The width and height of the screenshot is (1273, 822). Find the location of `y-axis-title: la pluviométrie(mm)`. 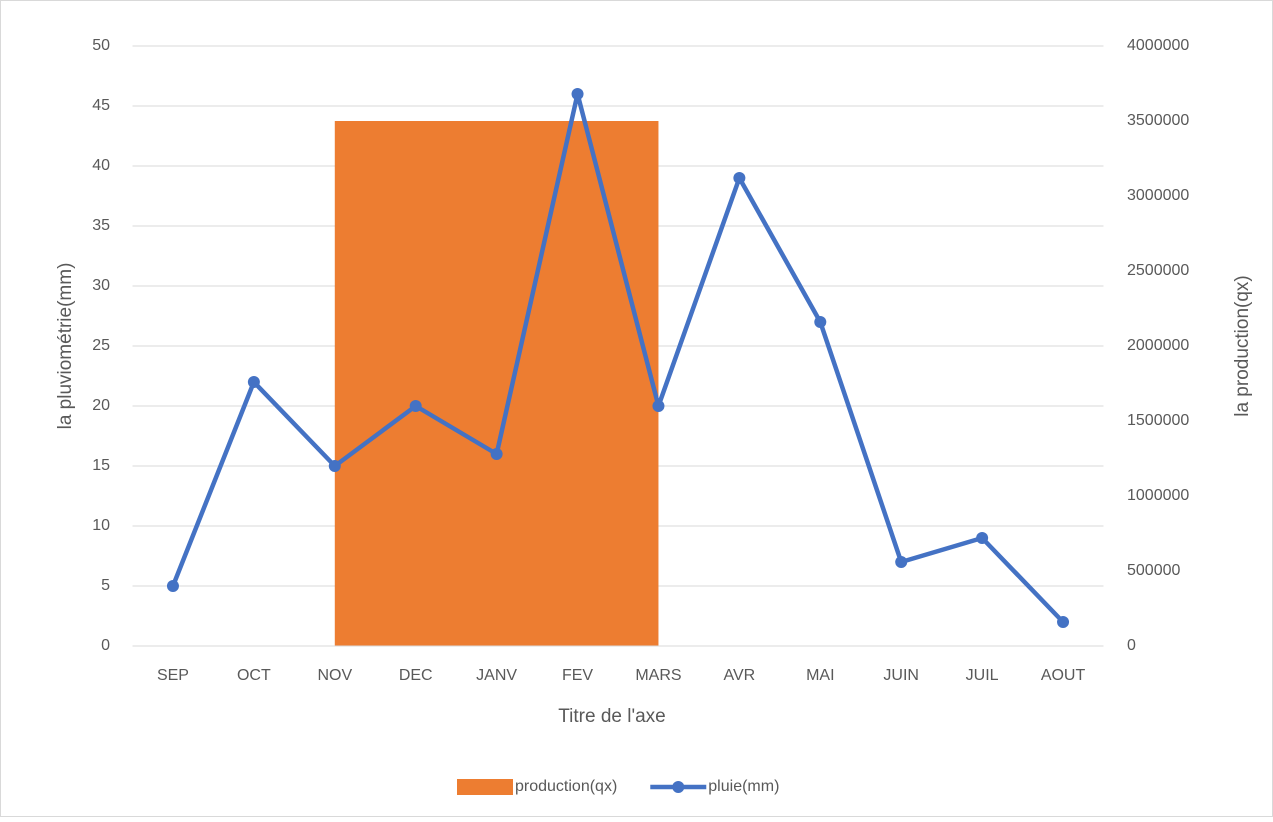

y-axis-title: la pluviométrie(mm) is located at coordinates (65, 346).